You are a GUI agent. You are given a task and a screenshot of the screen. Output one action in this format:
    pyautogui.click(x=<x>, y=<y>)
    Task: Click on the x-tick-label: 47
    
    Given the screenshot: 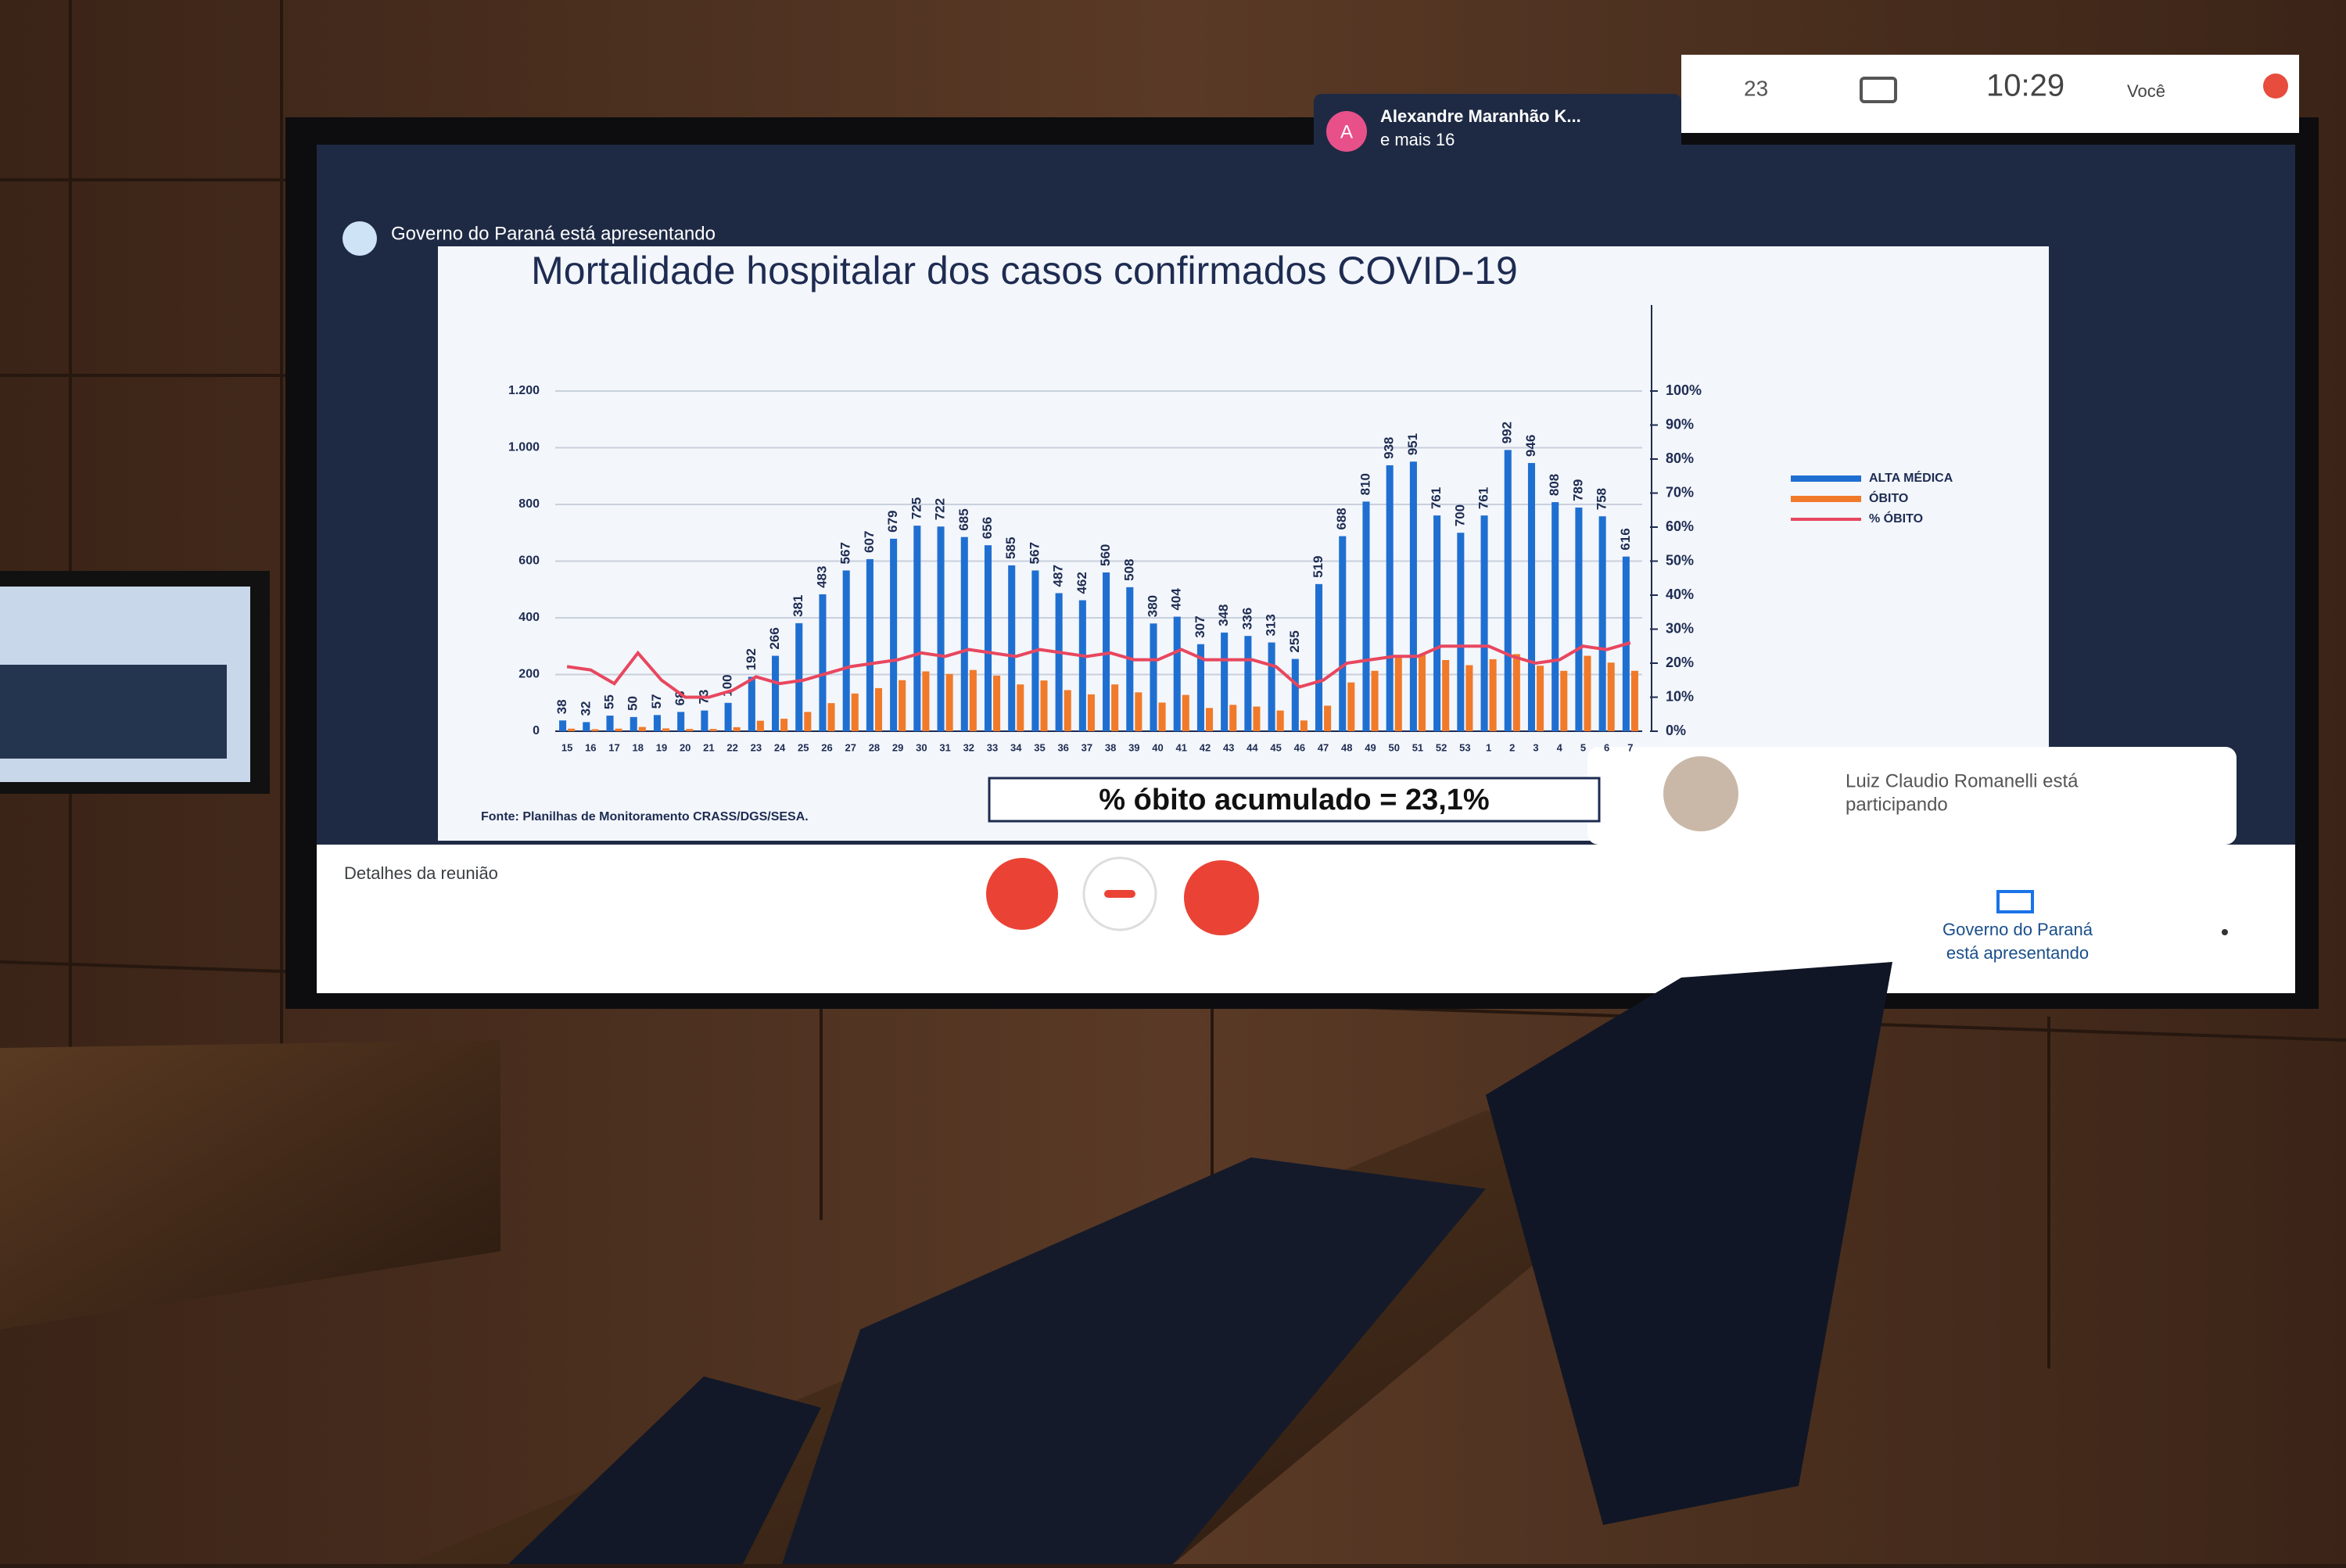 What is the action you would take?
    pyautogui.click(x=1323, y=747)
    